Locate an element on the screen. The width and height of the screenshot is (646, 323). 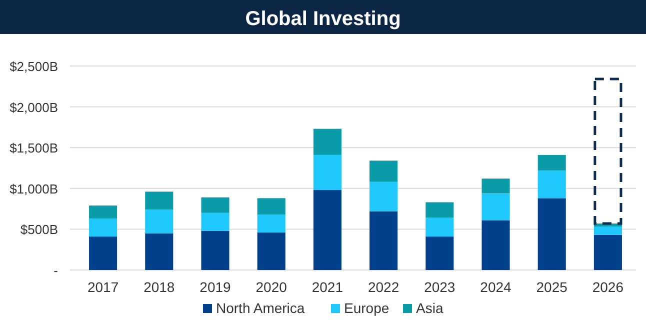
y-tick-label: - is located at coordinates (56, 270).